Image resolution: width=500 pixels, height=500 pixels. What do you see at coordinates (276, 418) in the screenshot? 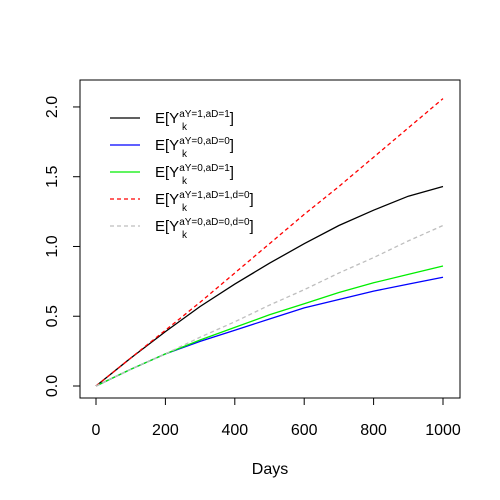
I see `x-axis: 0 200 400 600 800 1000` at bounding box center [276, 418].